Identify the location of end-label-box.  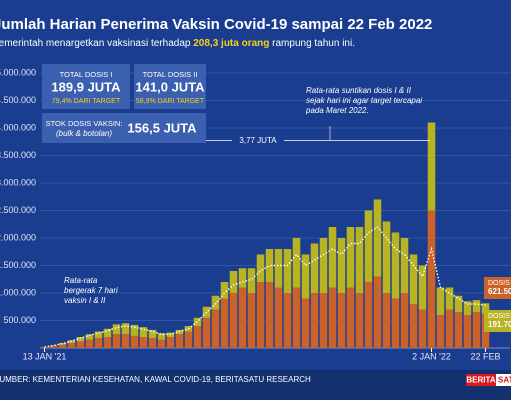
(497, 321).